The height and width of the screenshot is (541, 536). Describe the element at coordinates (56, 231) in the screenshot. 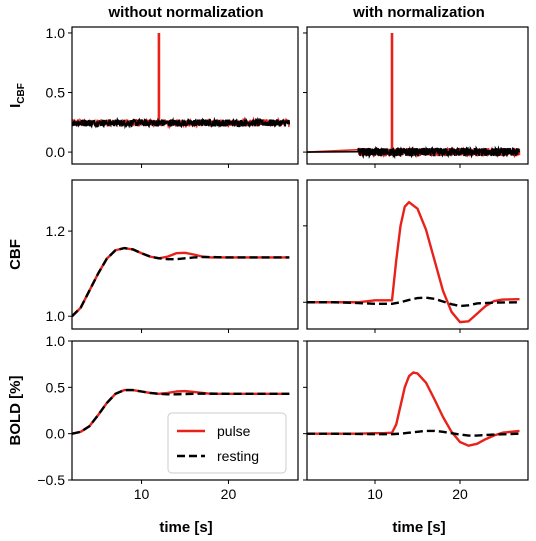

I see `y-tick-label: 1.2` at that location.